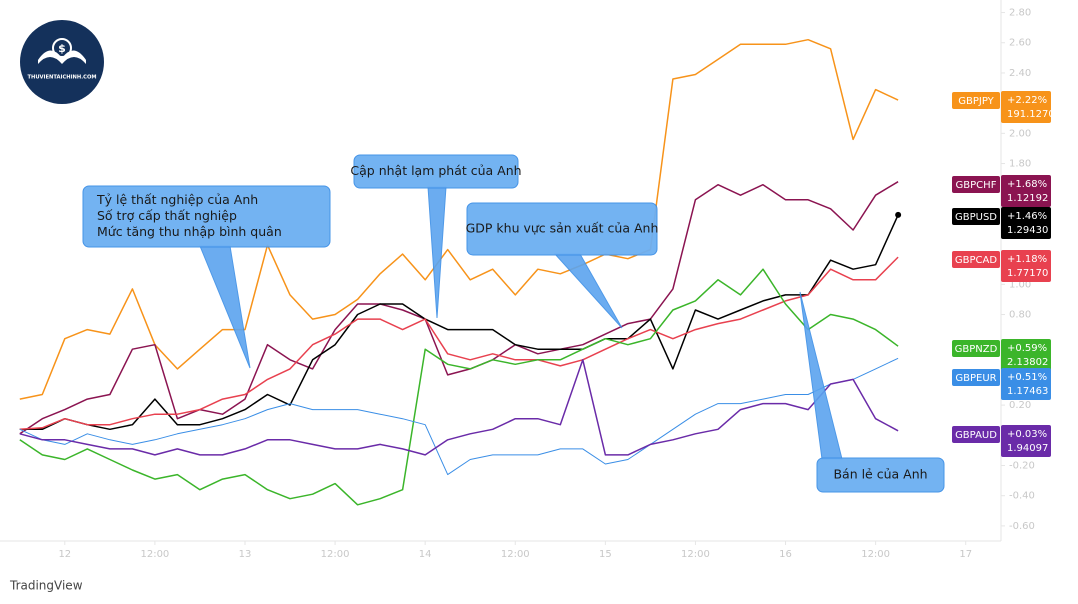 Image resolution: width=1078 pixels, height=604 pixels. I want to click on y-tick-label: 2.00, so click(1020, 133).